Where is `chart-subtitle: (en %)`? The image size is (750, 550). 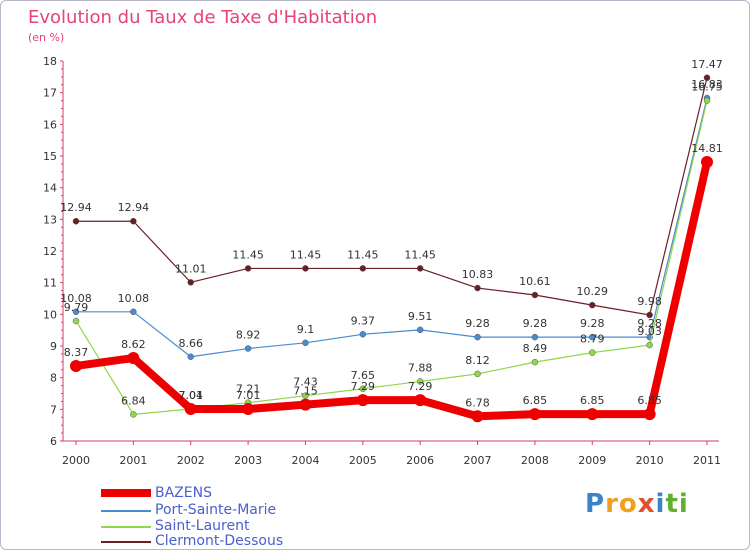
chart-subtitle: (en %) is located at coordinates (46, 37).